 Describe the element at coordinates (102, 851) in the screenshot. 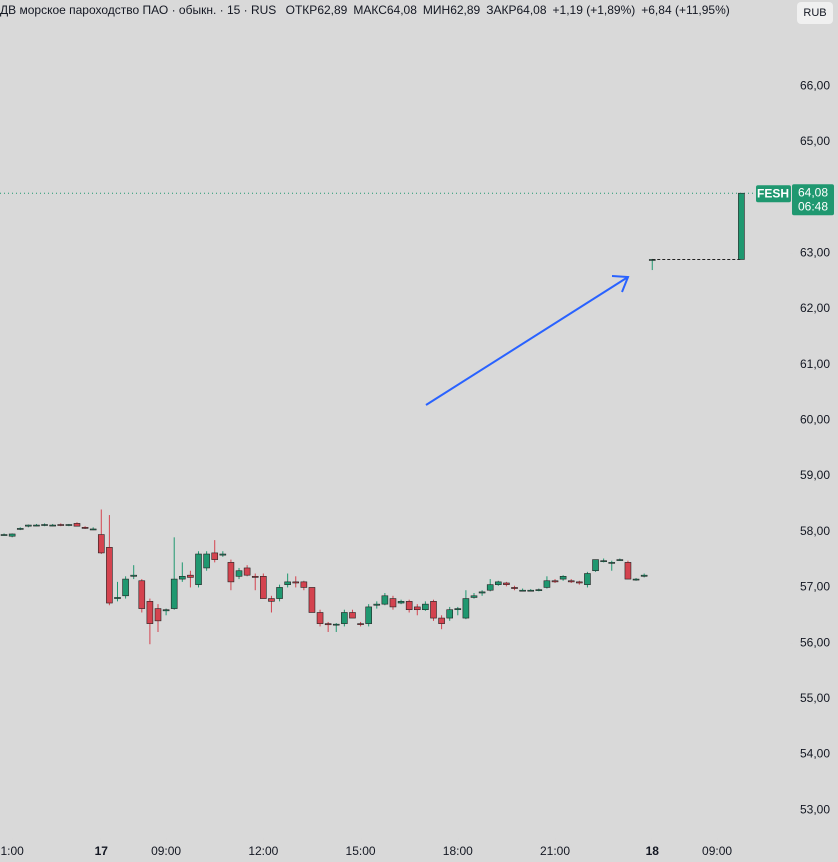

I see `x-tick-label: 17` at that location.